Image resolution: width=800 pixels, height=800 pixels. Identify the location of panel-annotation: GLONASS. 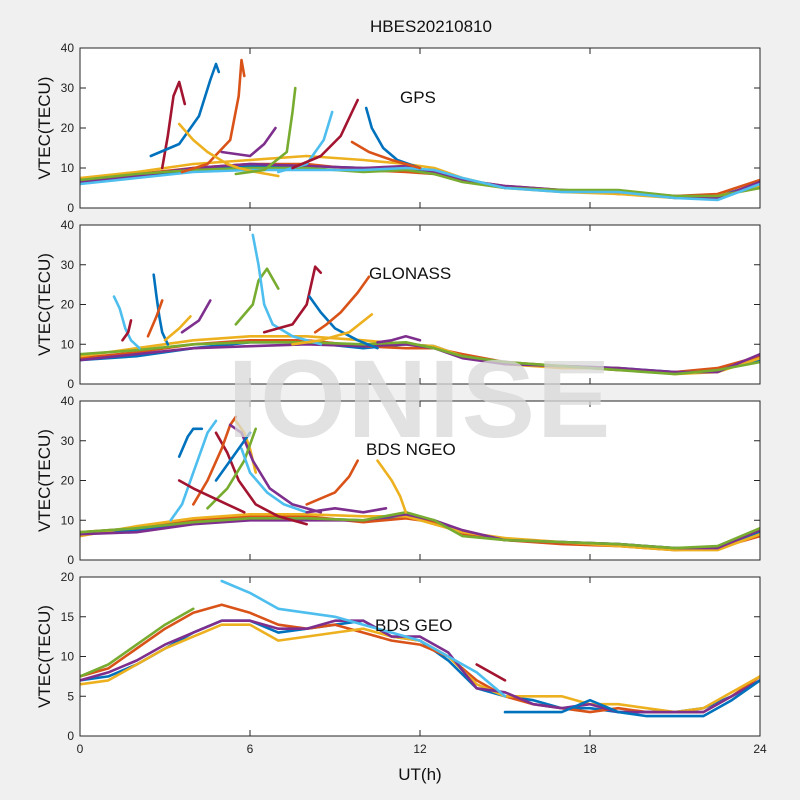
(410, 273).